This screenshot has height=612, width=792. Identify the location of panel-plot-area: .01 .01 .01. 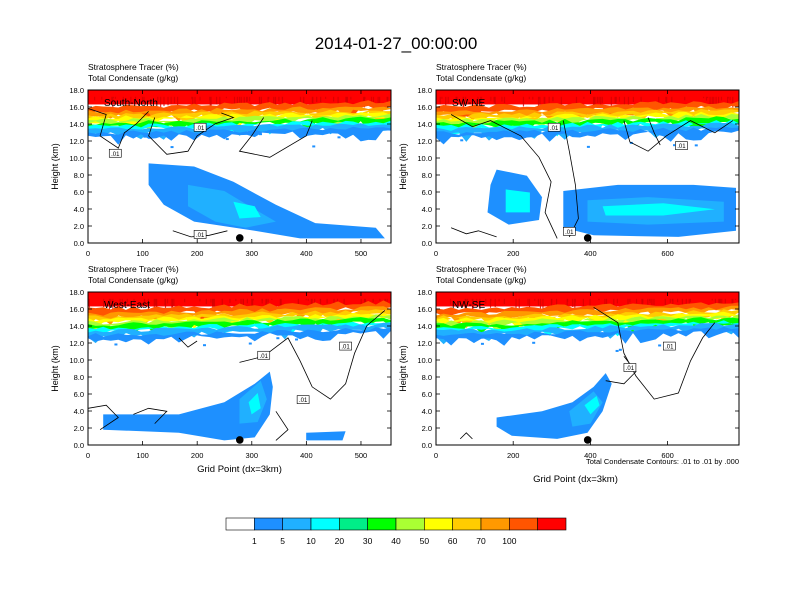
(239, 368).